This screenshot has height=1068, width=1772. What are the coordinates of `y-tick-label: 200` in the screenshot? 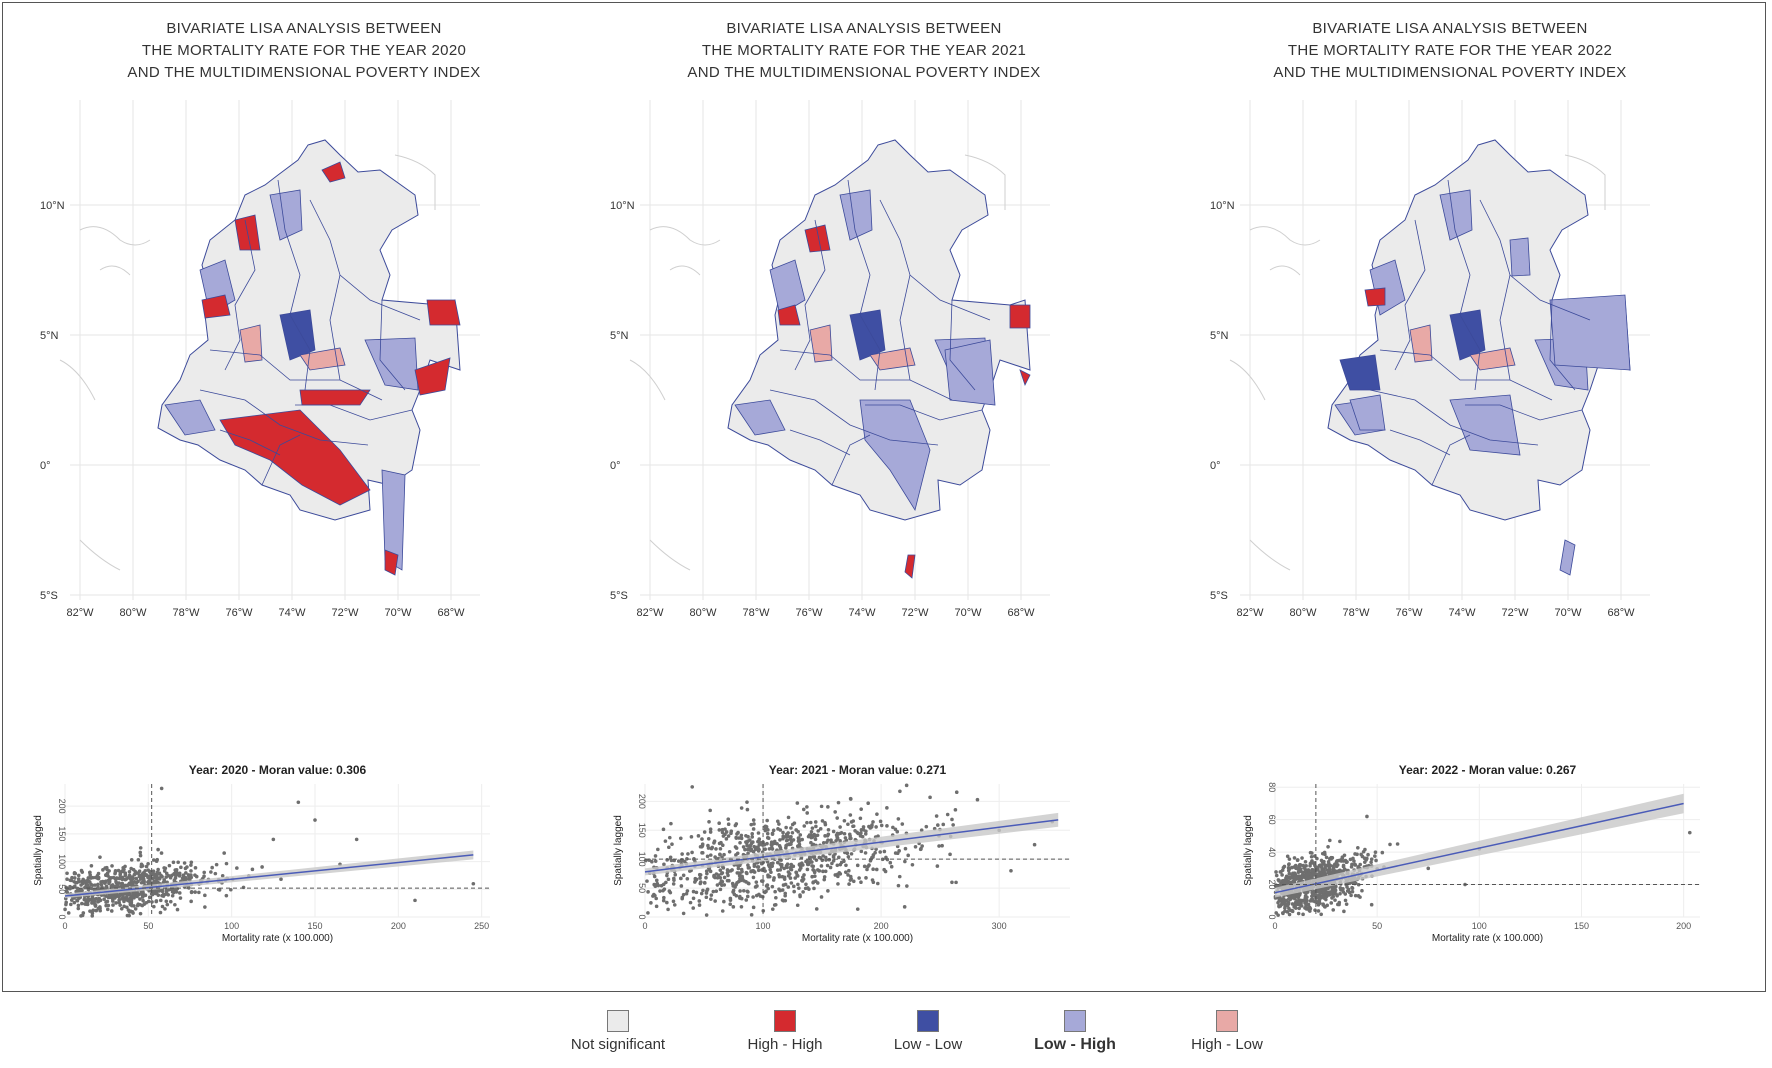 It's located at (62, 806).